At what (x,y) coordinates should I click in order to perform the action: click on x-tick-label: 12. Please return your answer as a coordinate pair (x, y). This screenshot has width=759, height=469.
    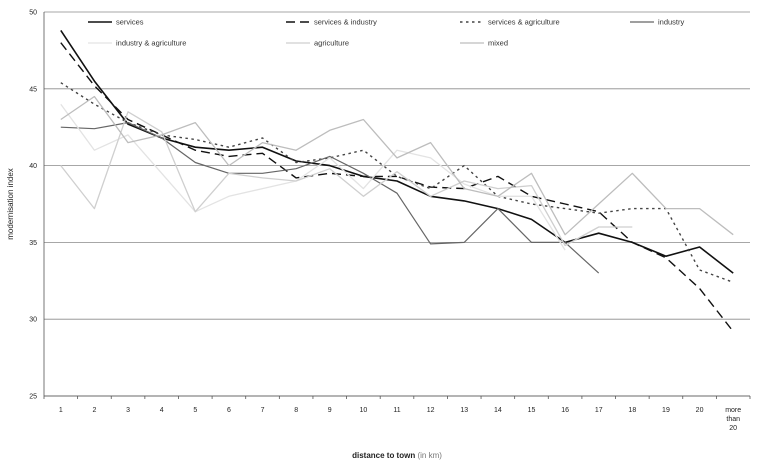
    Looking at the image, I should click on (431, 410).